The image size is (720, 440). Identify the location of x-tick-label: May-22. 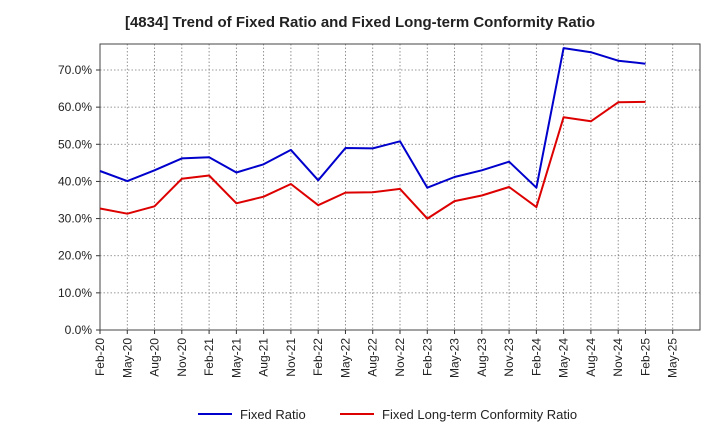
(345, 358).